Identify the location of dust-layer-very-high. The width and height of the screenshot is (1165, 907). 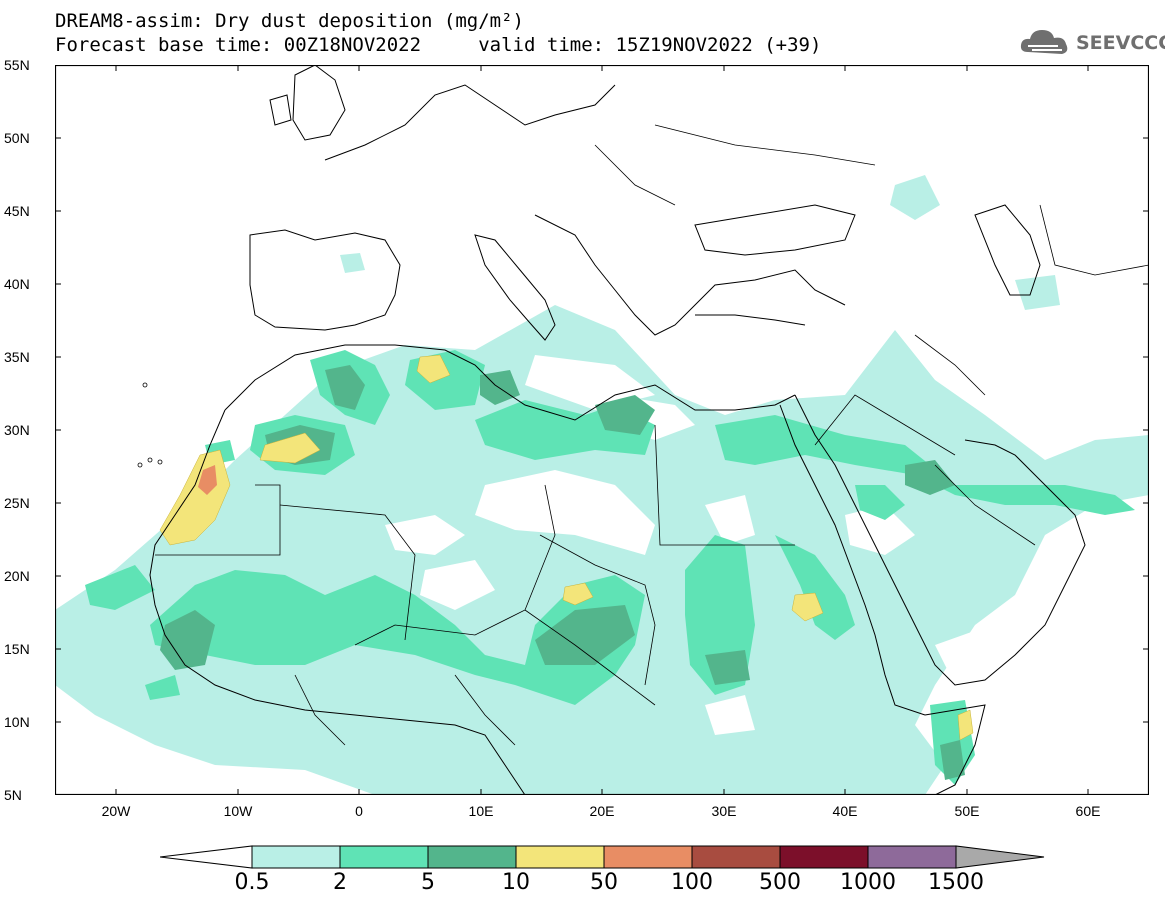
(207, 480).